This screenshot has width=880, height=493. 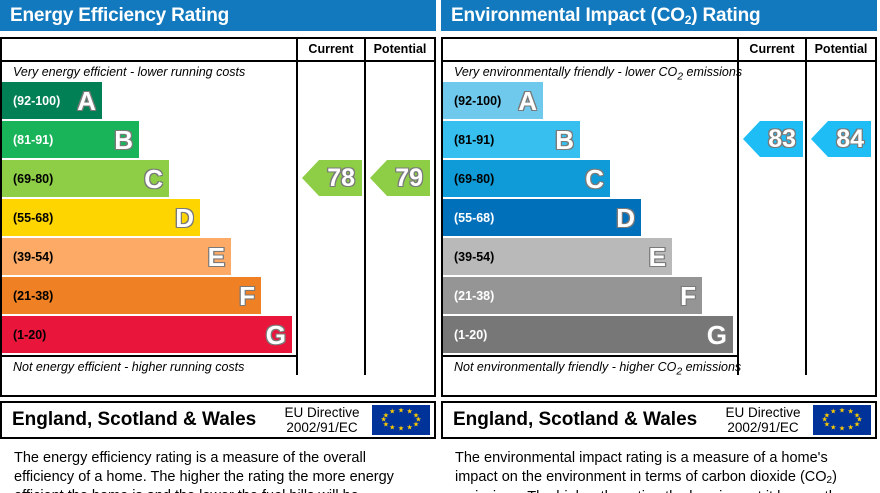 What do you see at coordinates (332, 49) in the screenshot?
I see `energy-header-current: Current` at bounding box center [332, 49].